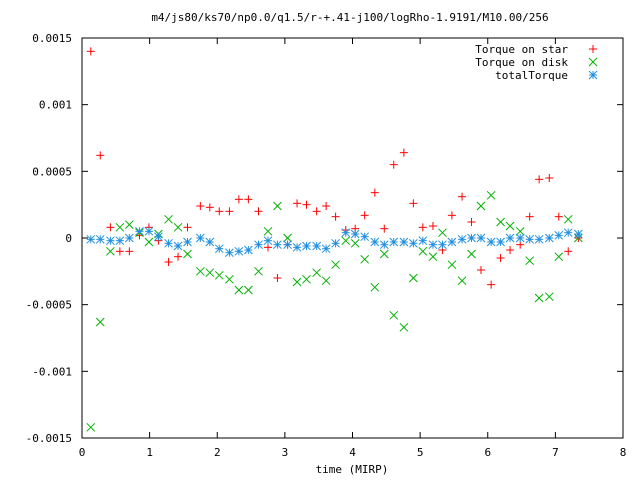 The height and width of the screenshot is (480, 640). I want to click on legend-label: totalTorque, so click(531, 75).